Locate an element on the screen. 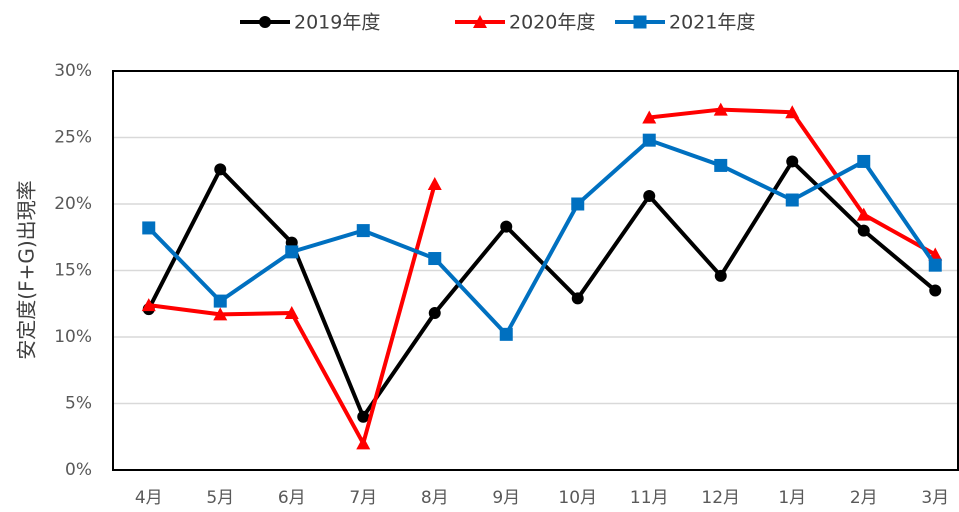 Image resolution: width=959 pixels, height=512 pixels. x-tick-label: 2月 is located at coordinates (864, 498).